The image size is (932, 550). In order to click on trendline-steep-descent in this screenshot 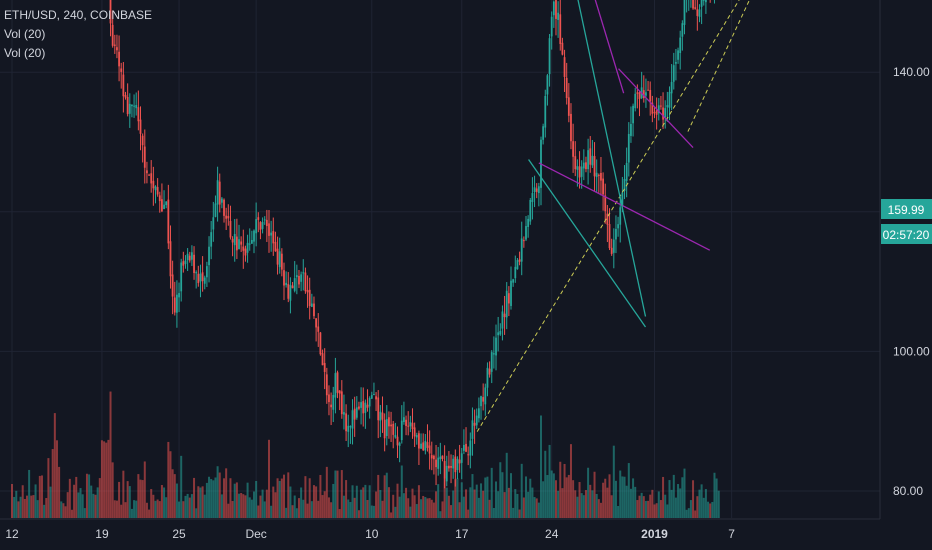, I will do `click(611, 158)`.